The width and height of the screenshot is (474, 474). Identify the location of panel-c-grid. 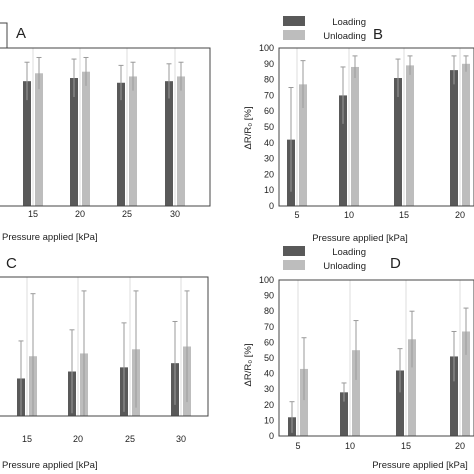
(104, 346).